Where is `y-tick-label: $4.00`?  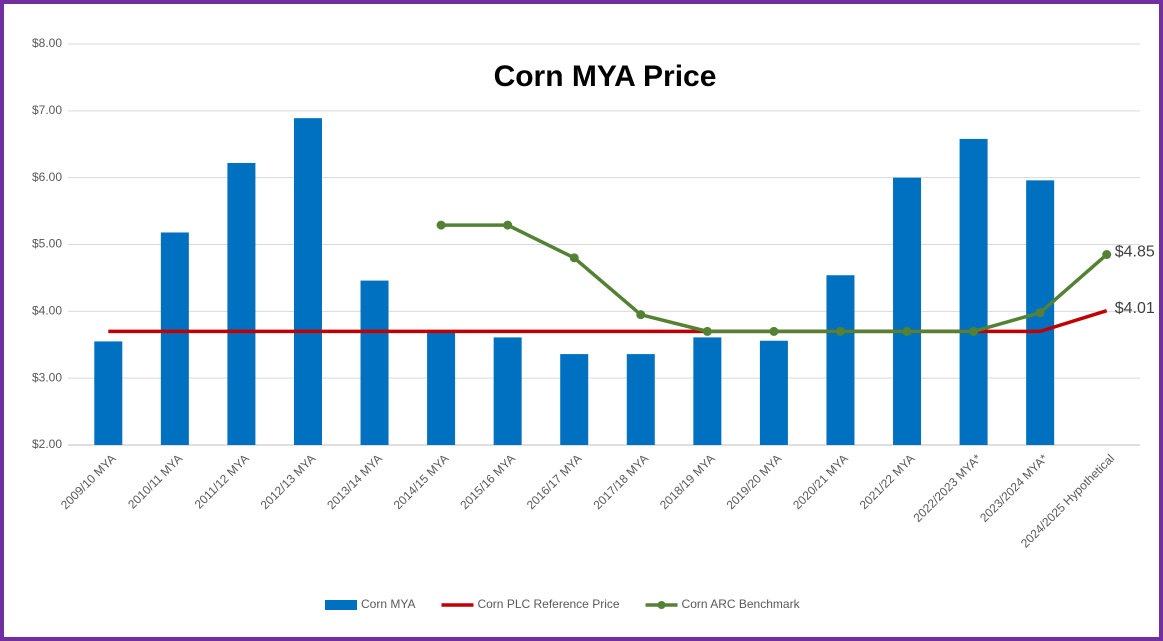
y-tick-label: $4.00 is located at coordinates (47, 311).